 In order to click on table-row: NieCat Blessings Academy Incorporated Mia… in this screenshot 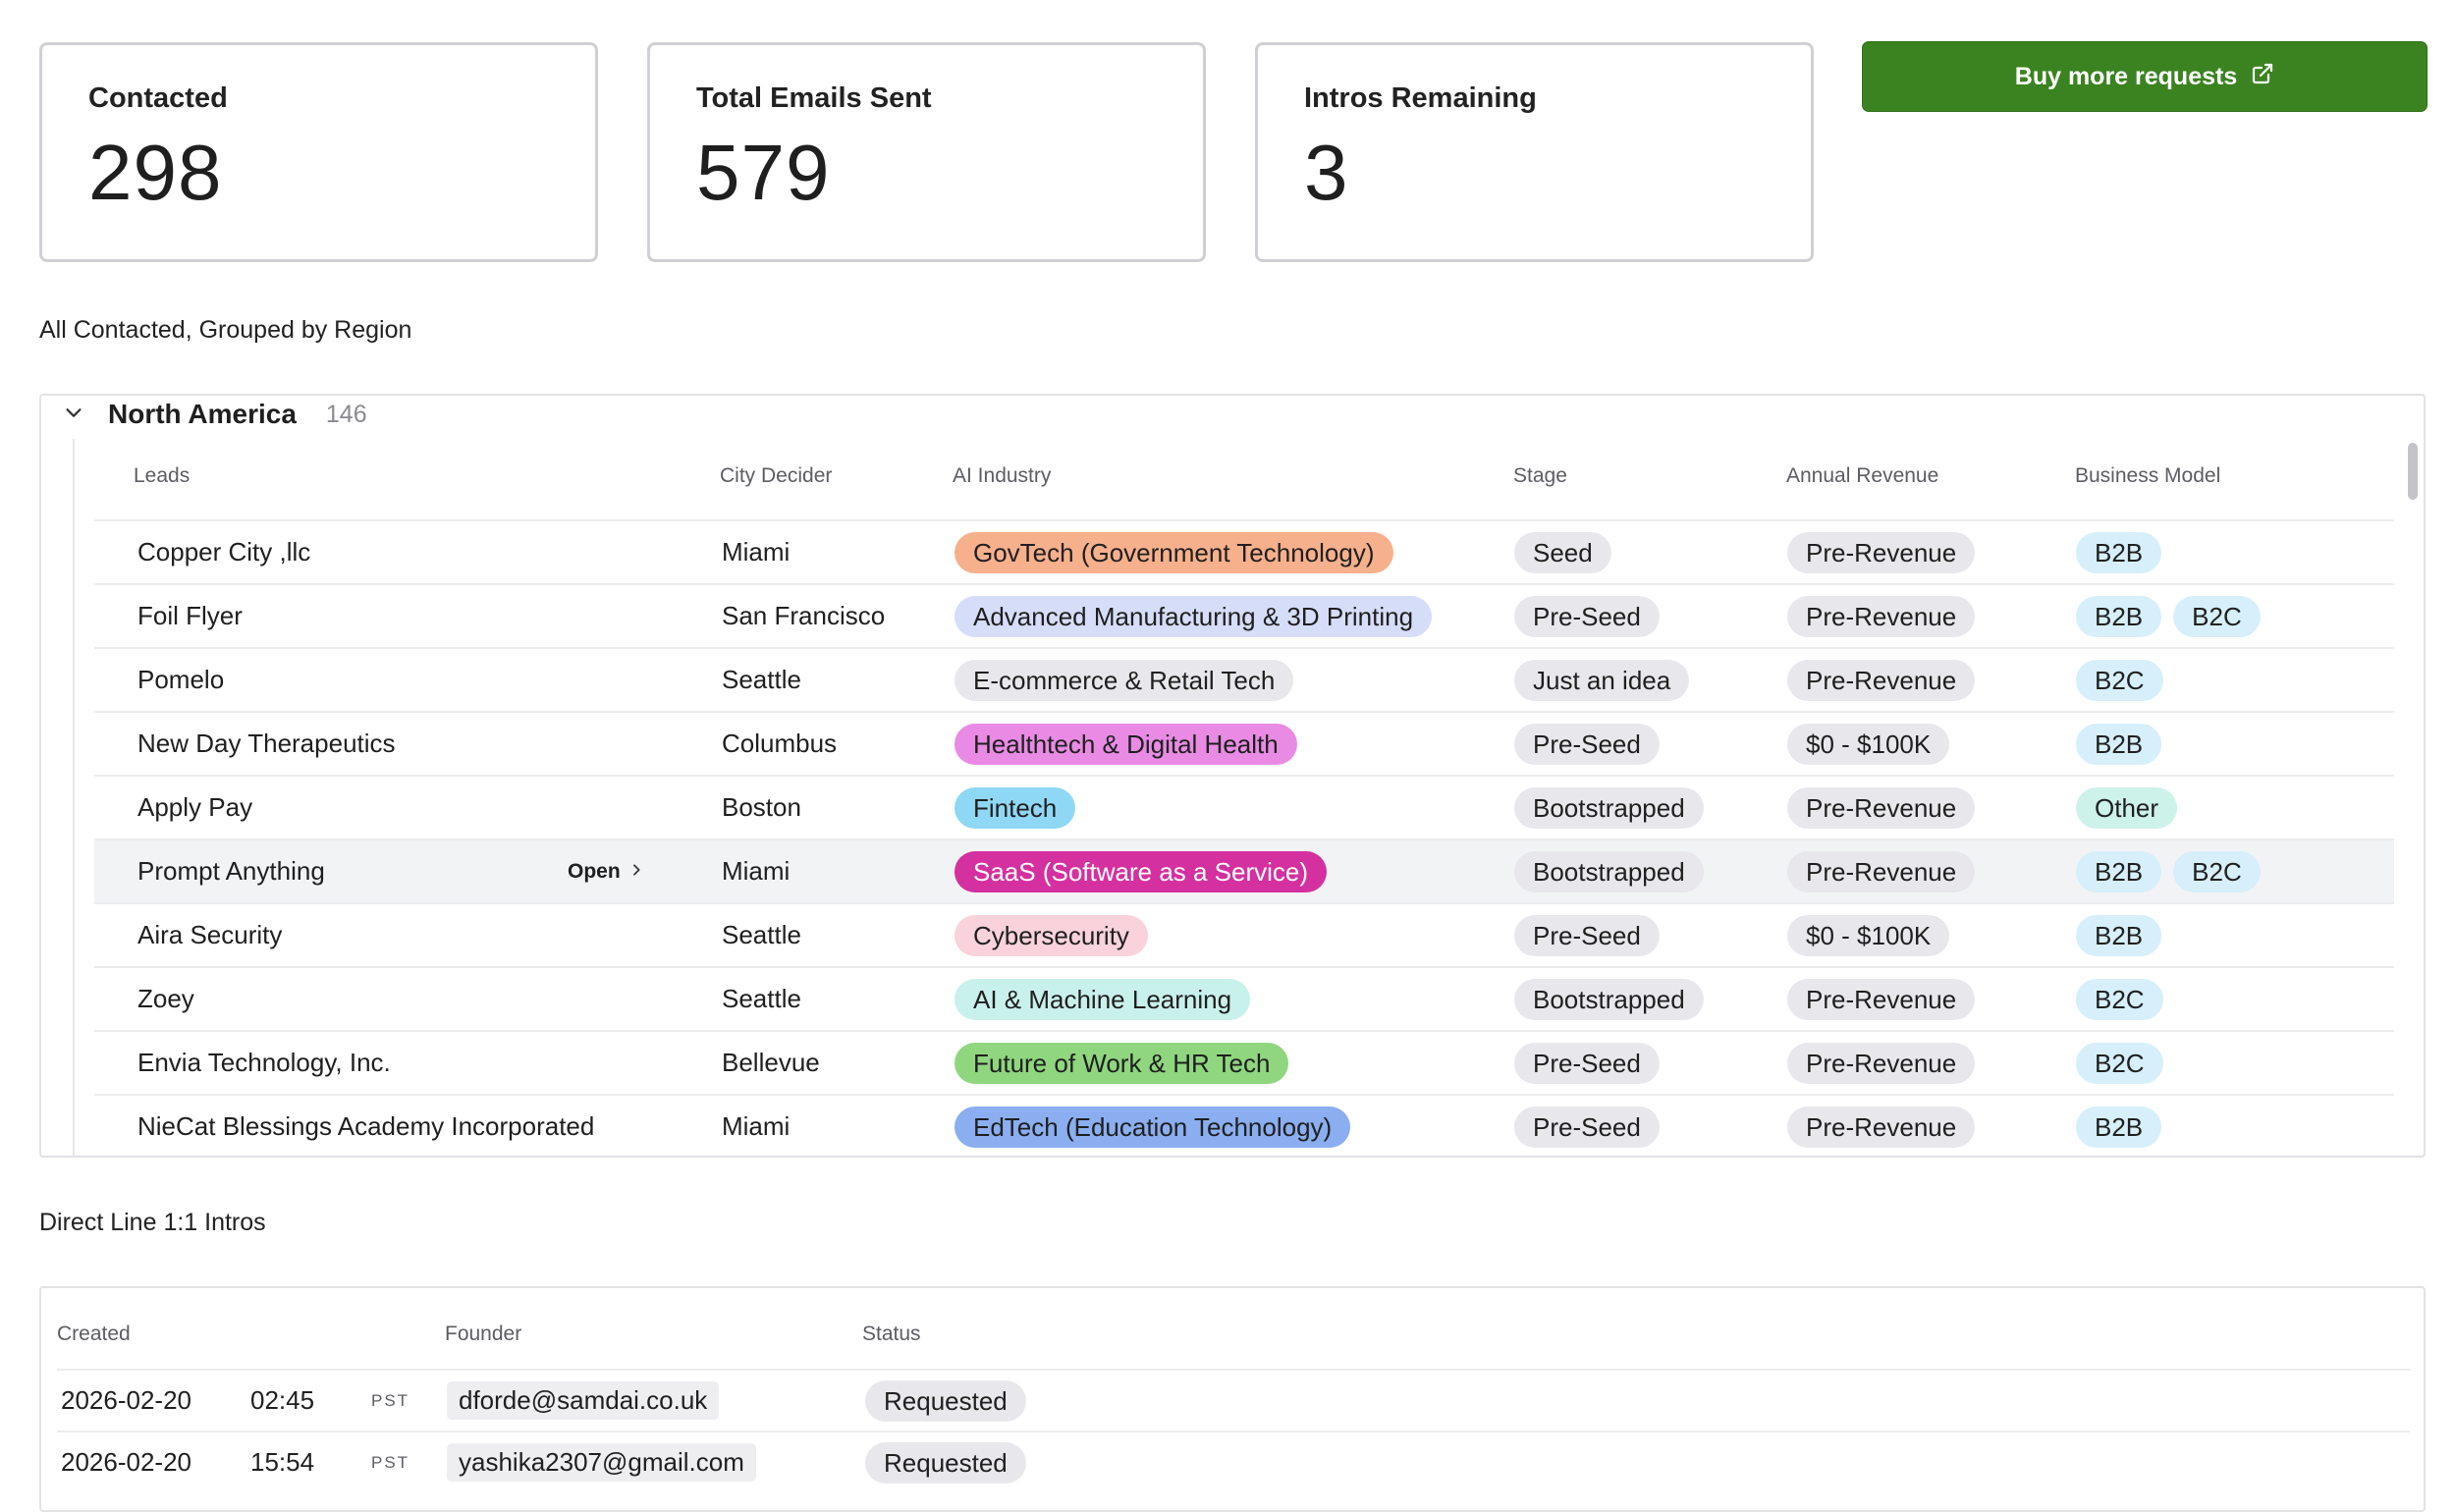, I will do `click(1244, 1125)`.